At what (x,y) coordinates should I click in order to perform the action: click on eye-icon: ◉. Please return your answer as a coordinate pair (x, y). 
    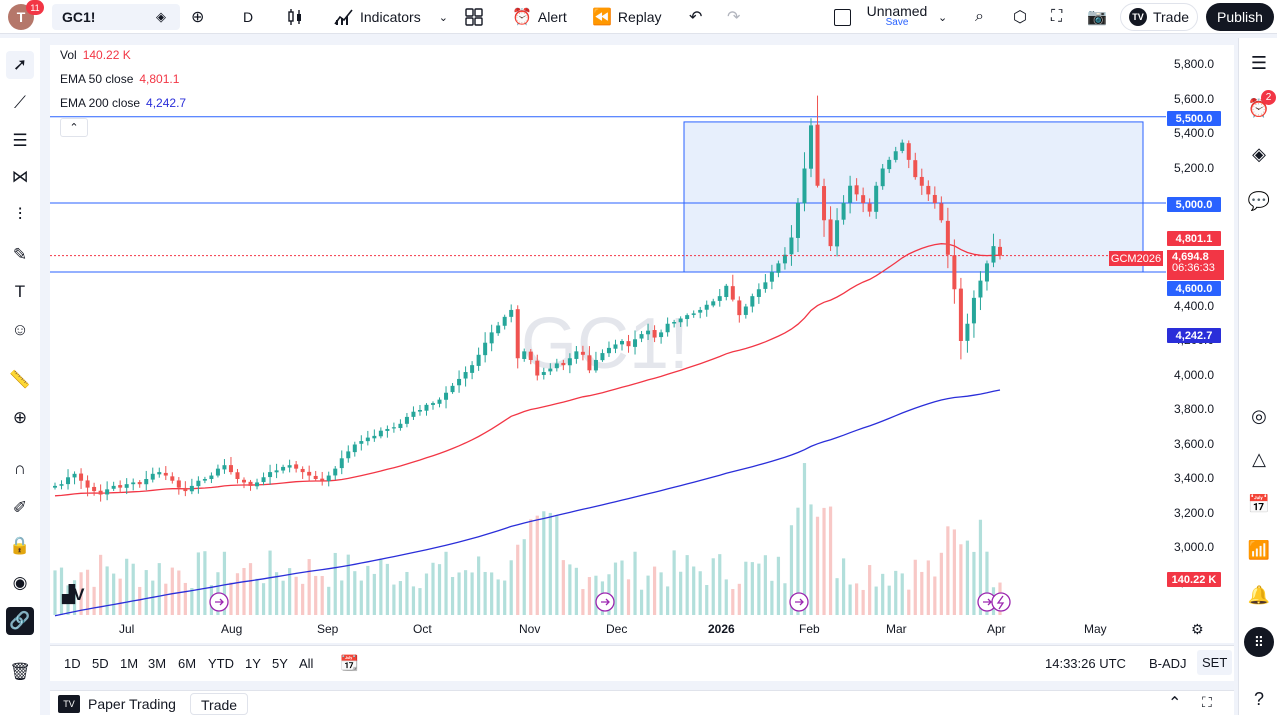
    Looking at the image, I should click on (20, 582).